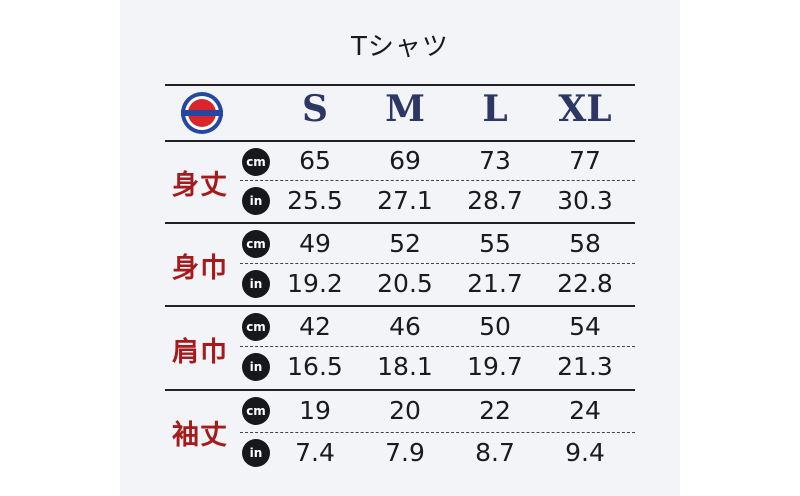 Image resolution: width=800 pixels, height=496 pixels. Describe the element at coordinates (495, 366) in the screenshot. I see `value-cell: 19.7` at that location.